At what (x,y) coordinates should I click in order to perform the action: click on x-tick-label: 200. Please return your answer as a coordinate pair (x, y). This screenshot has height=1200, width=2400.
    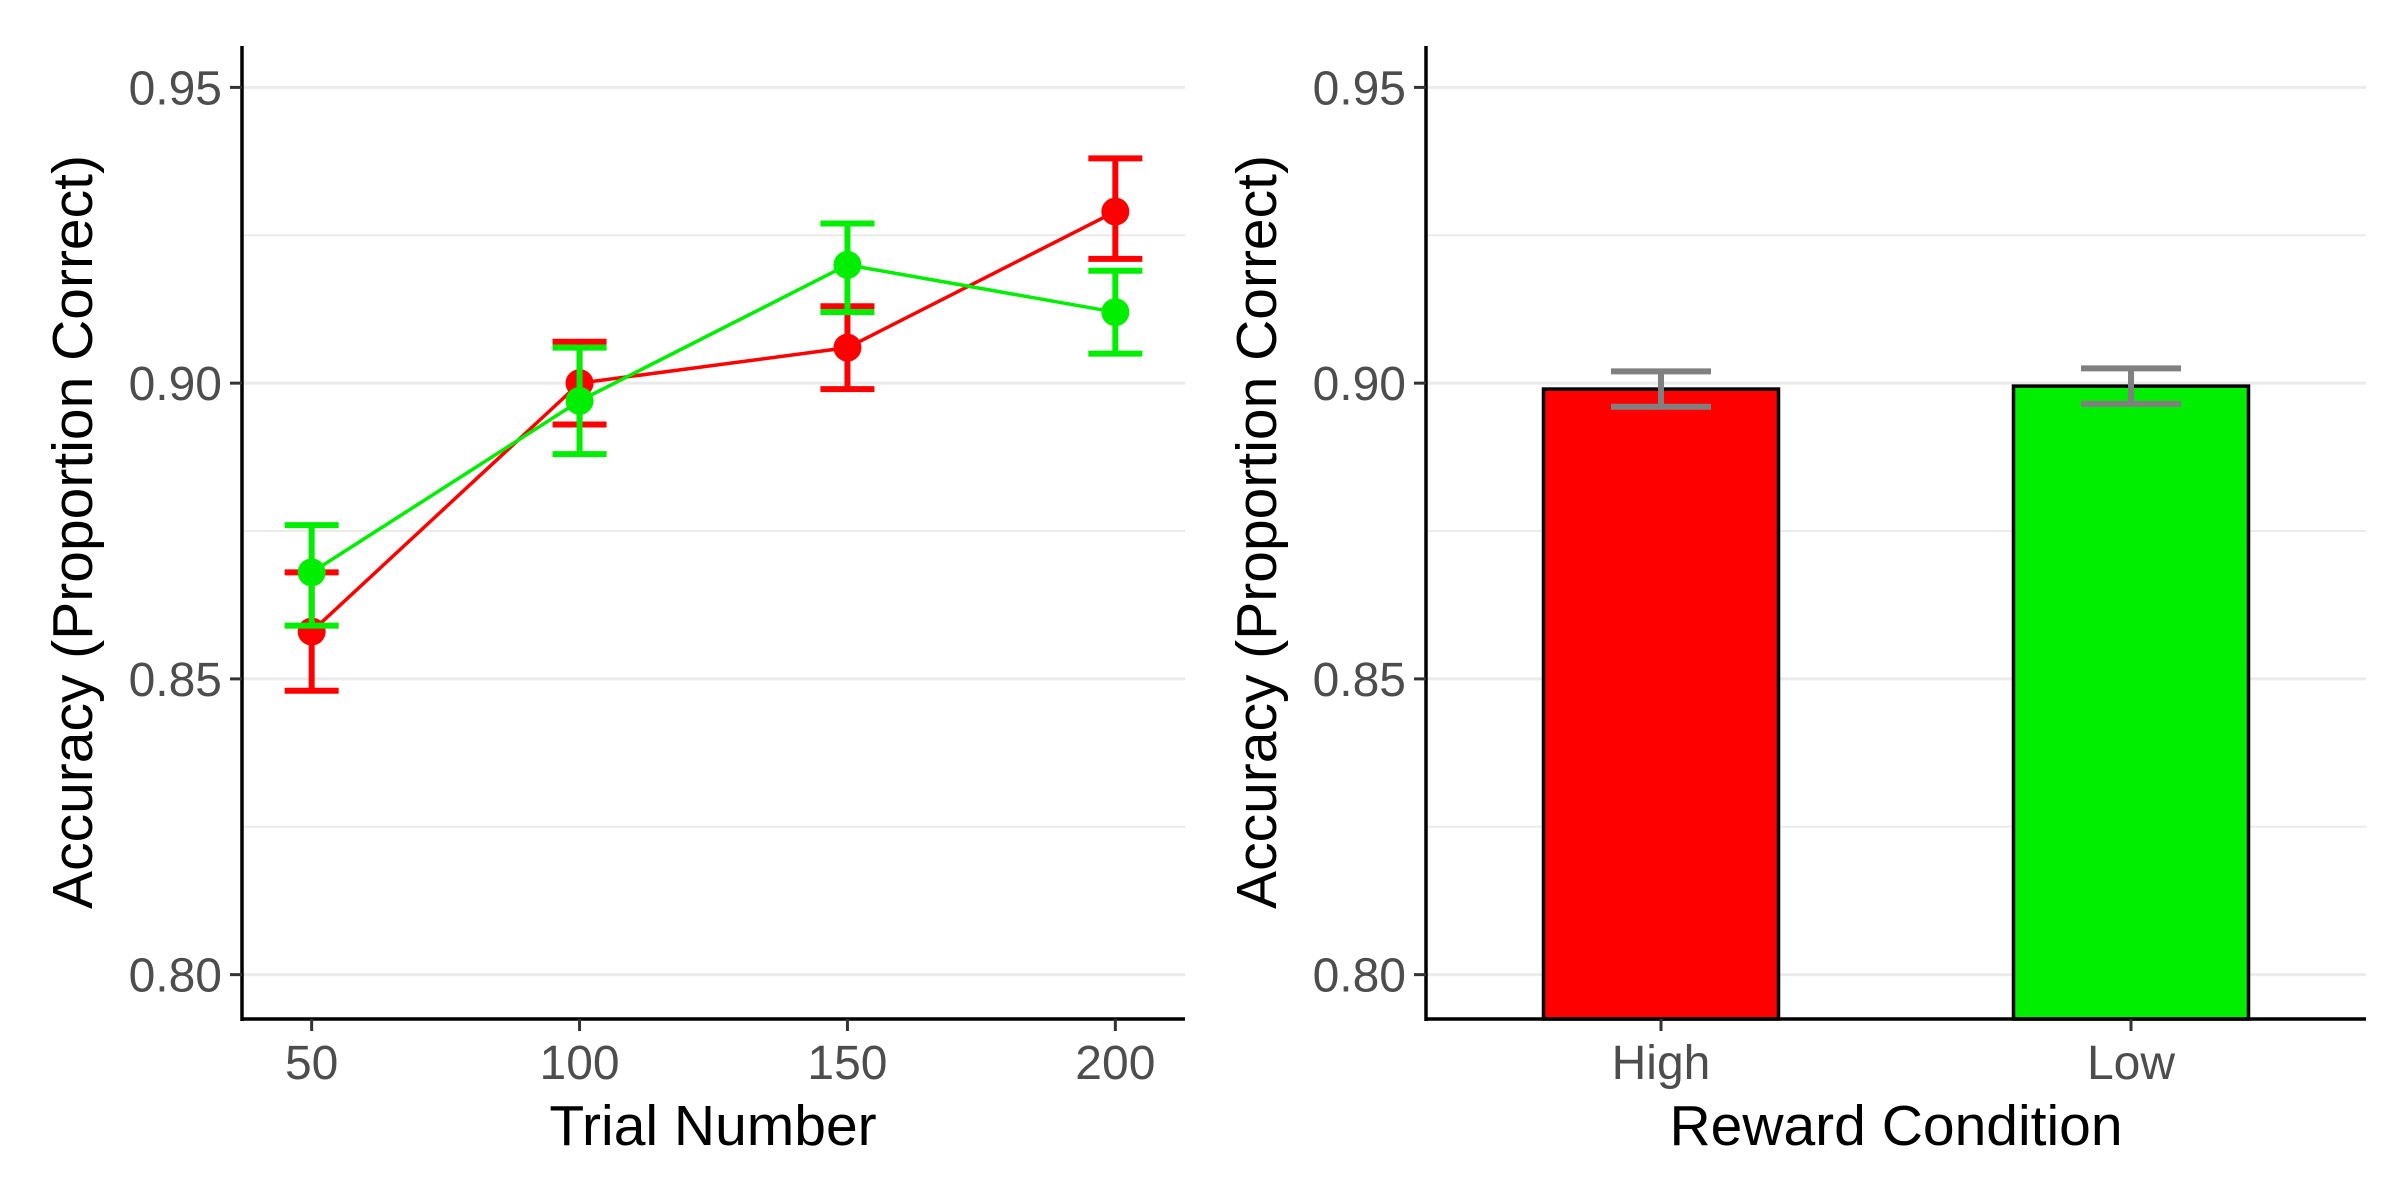
    Looking at the image, I should click on (1115, 1063).